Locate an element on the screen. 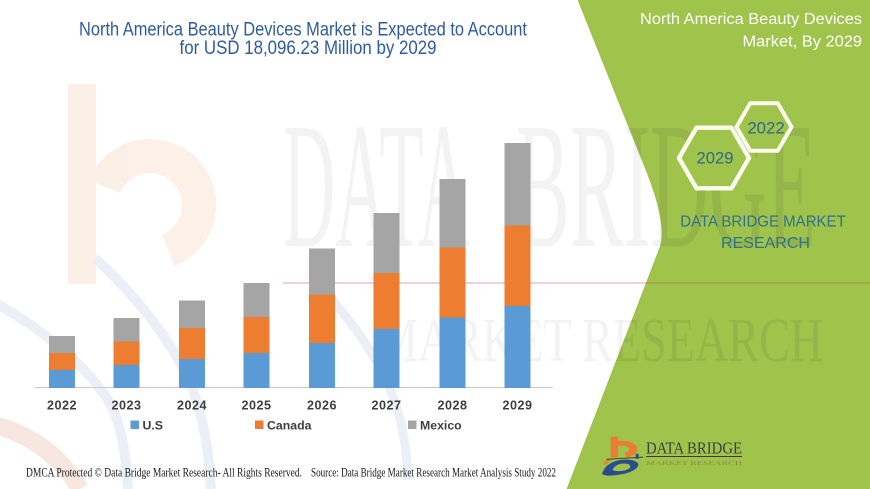 This screenshot has width=870, height=489. svg-text: RESEARCH is located at coordinates (765, 243).